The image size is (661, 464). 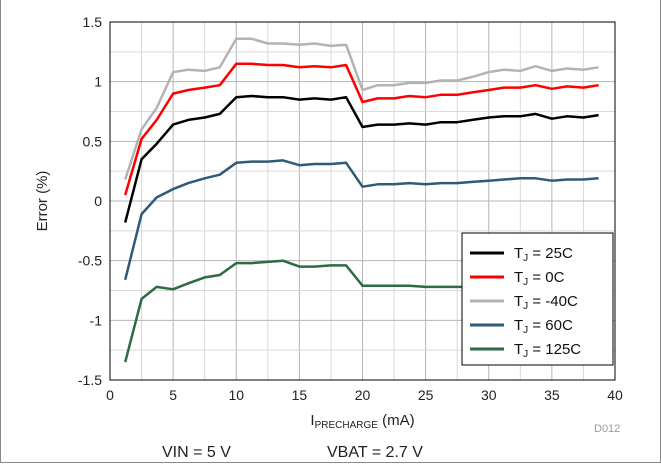 What do you see at coordinates (96, 320) in the screenshot?
I see `y-tick-label: -1` at bounding box center [96, 320].